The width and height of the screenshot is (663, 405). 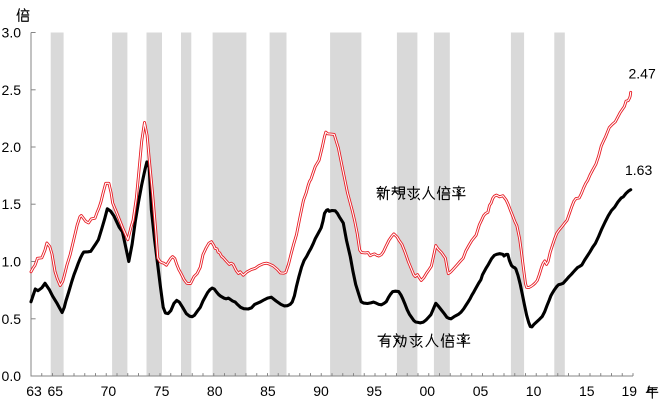 I want to click on svg-text: 2.5, so click(x=12, y=90).